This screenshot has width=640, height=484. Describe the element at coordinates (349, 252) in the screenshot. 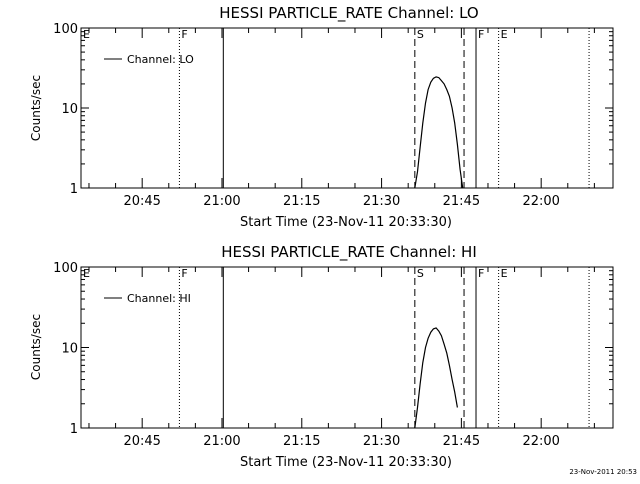

I see `chart-title: HESSI PARTICLE_RATE Channel: HI` at that location.